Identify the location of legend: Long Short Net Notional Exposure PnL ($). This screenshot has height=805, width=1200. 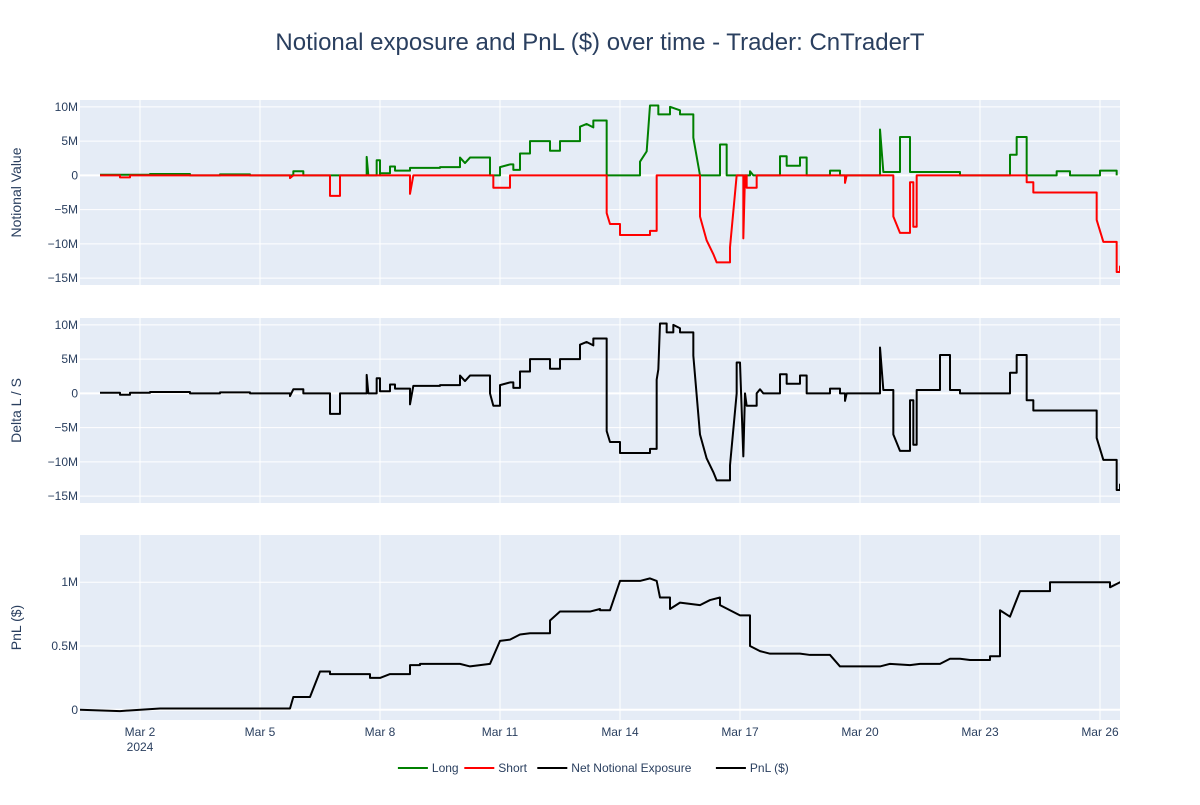
(593, 768).